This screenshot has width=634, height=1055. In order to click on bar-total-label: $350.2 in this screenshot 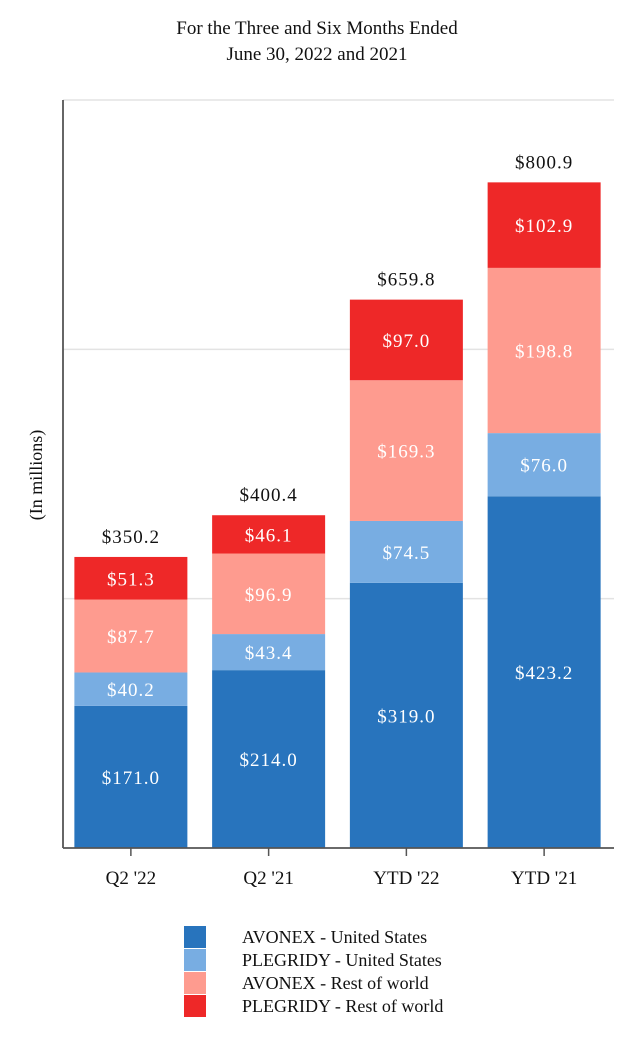, I will do `click(131, 537)`.